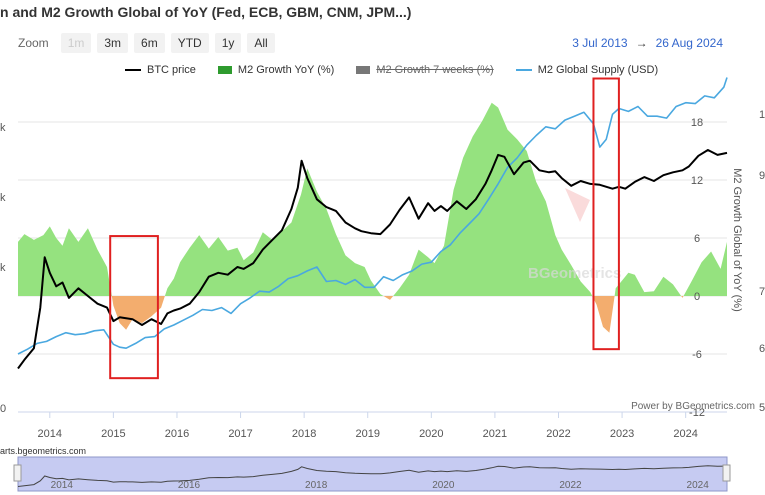  Describe the element at coordinates (762, 408) in the screenshot. I see `right-axis-fragment: 5` at that location.